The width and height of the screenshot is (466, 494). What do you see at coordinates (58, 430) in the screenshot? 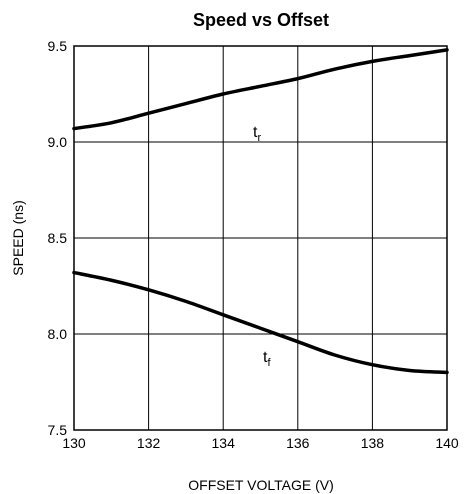
I see `y-tick-label: 7.5` at bounding box center [58, 430].